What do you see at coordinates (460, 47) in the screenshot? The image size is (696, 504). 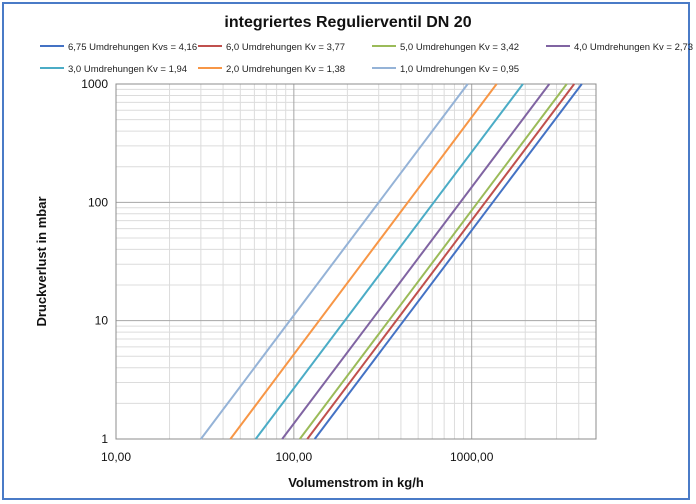 I see `legend-label: 5,0 Umdrehungen Kv = 3,42` at bounding box center [460, 47].